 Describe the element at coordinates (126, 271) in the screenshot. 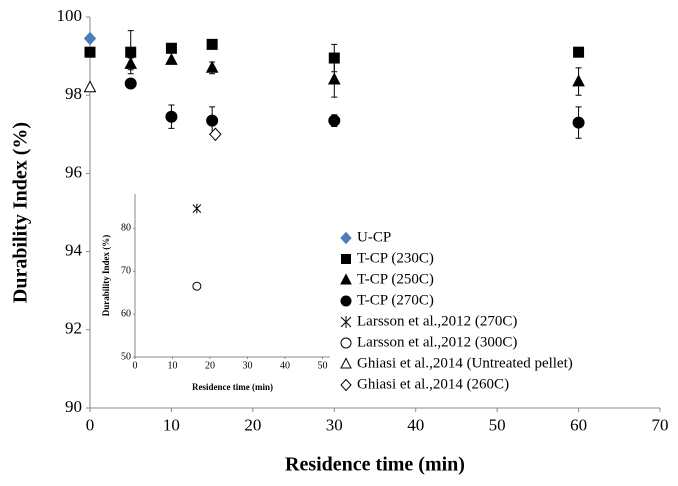

I see `y-tick-label: 70` at that location.